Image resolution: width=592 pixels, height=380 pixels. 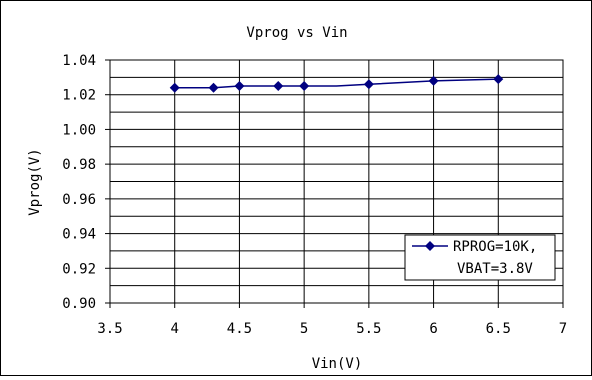 What do you see at coordinates (174, 329) in the screenshot?
I see `x-tick-label: 4` at bounding box center [174, 329].